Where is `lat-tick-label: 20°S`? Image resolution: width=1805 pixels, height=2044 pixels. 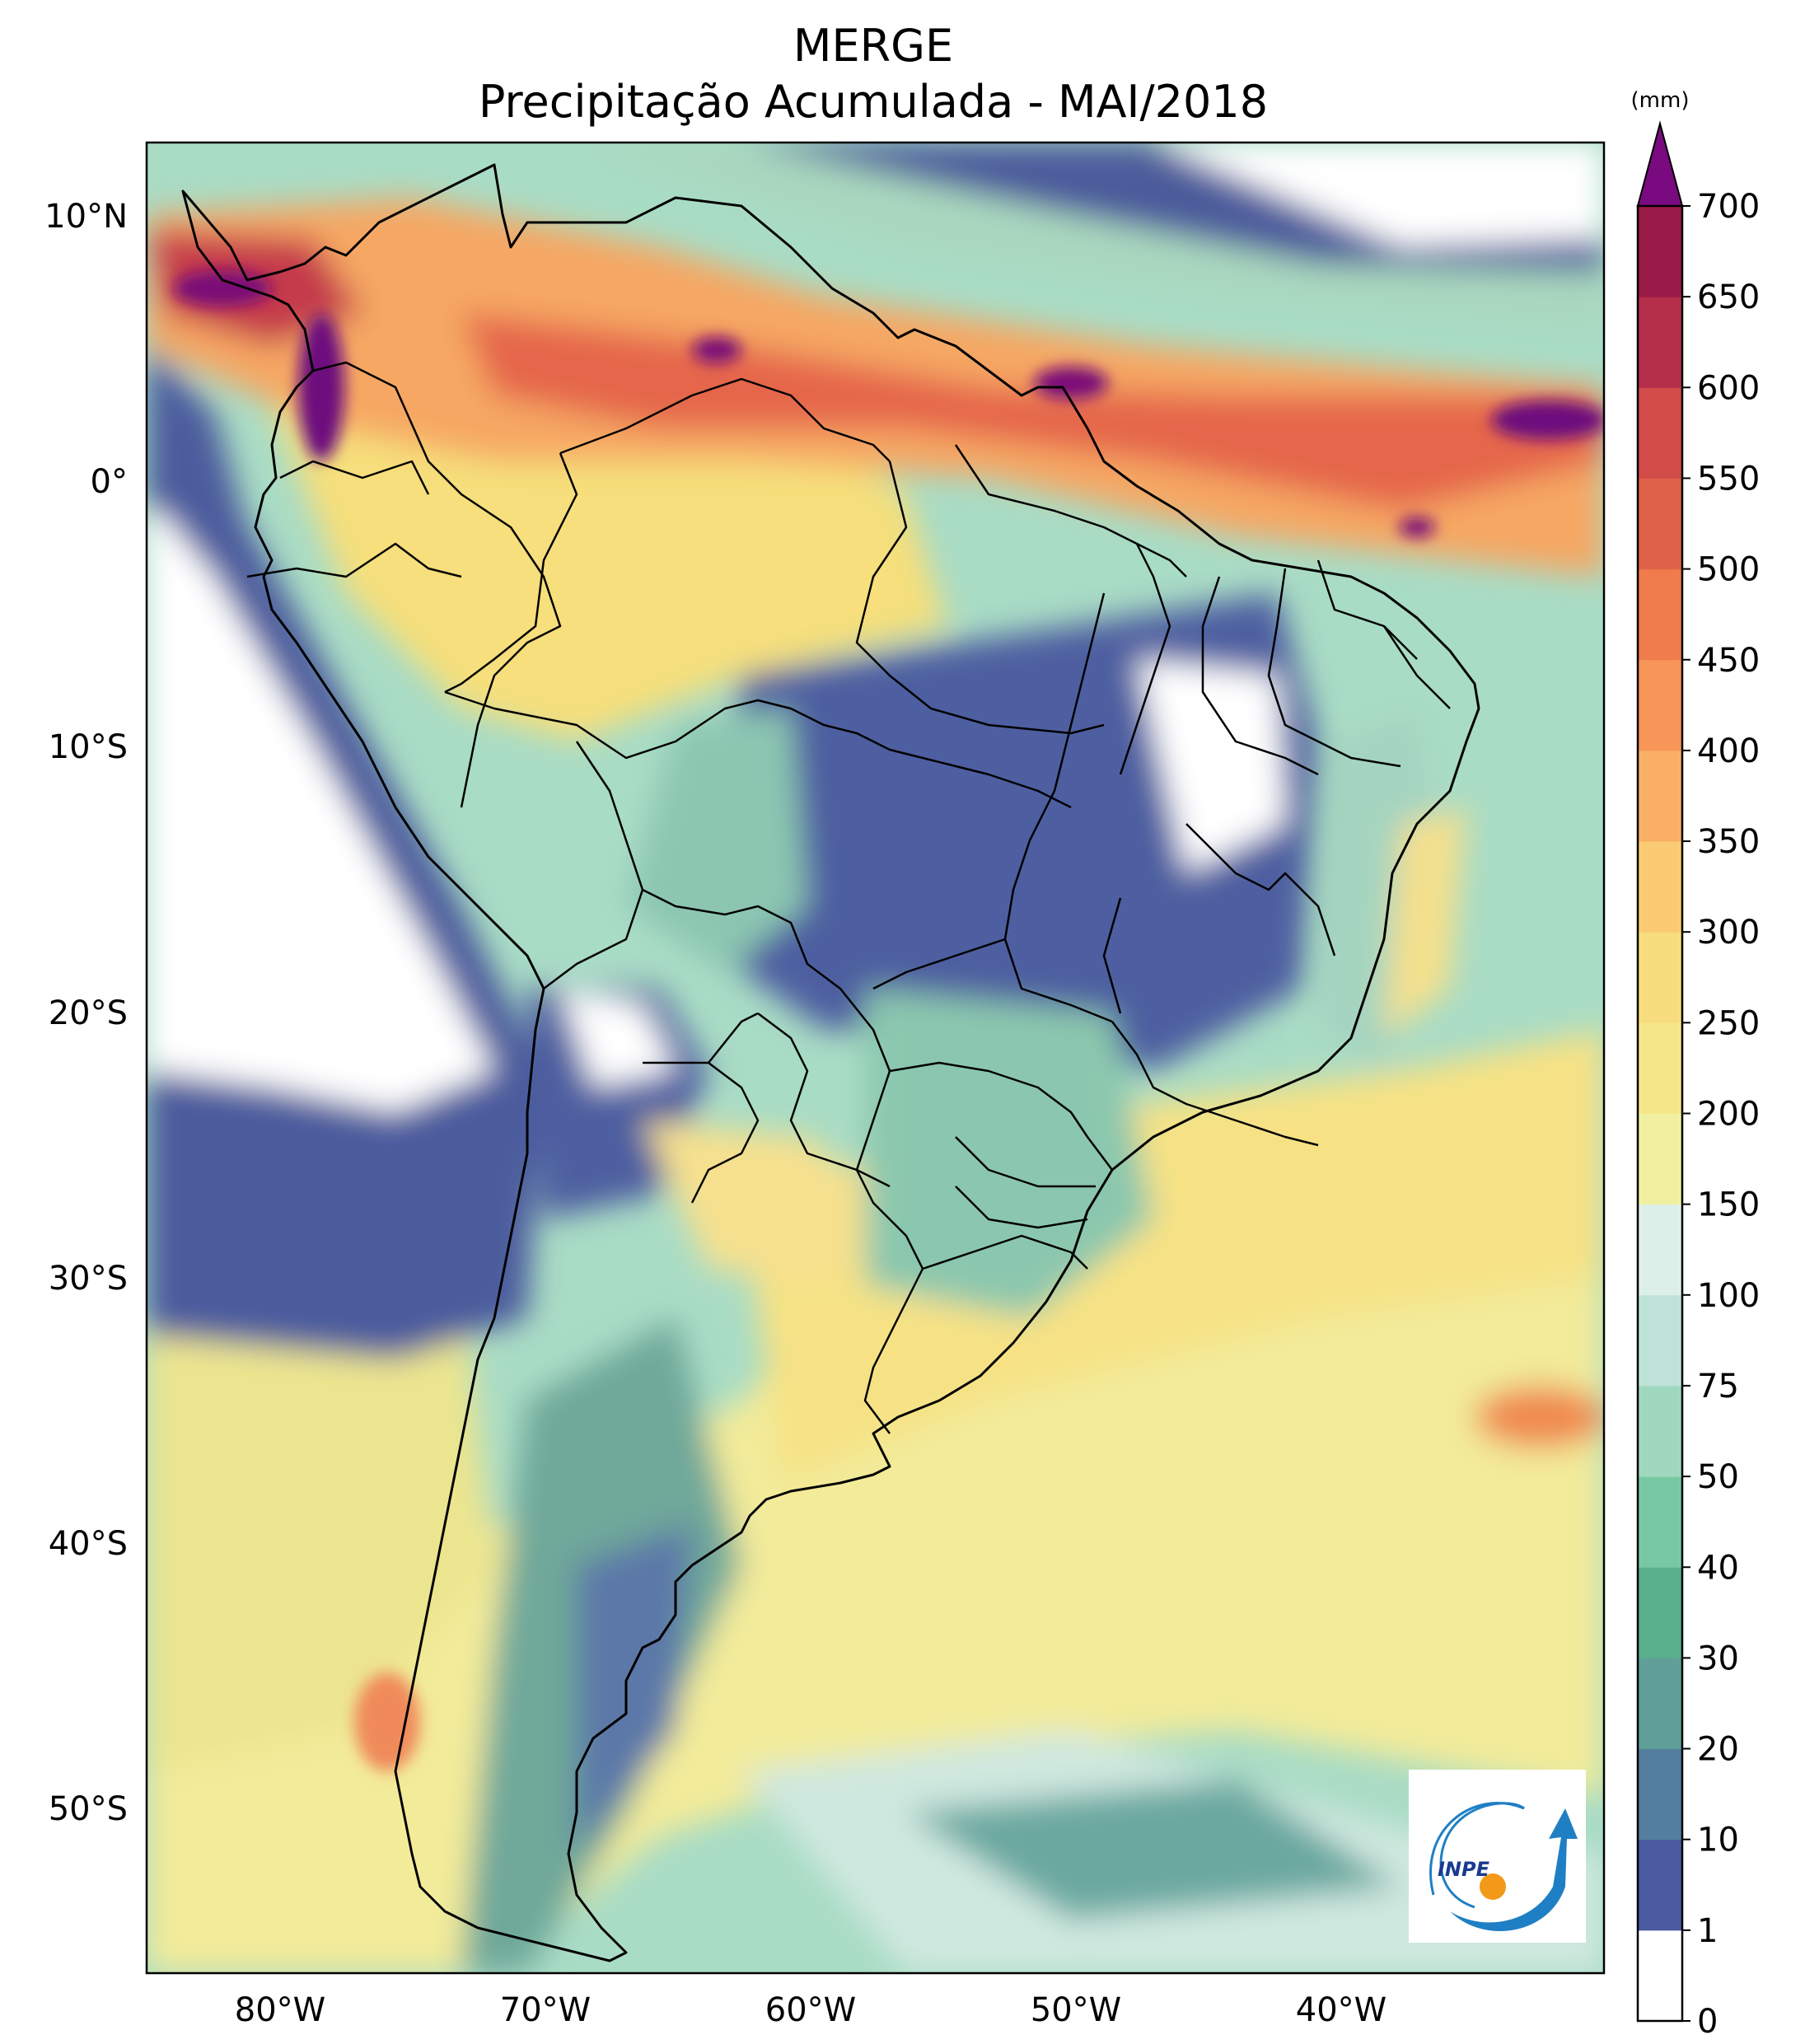 lat-tick-label: 20°S is located at coordinates (89, 1013).